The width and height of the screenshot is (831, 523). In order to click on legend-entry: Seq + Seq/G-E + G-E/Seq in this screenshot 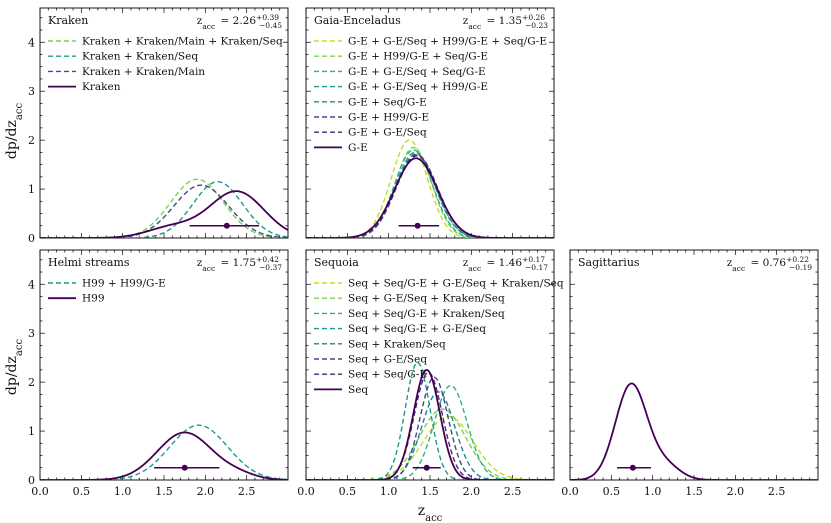, I will do `click(417, 329)`.